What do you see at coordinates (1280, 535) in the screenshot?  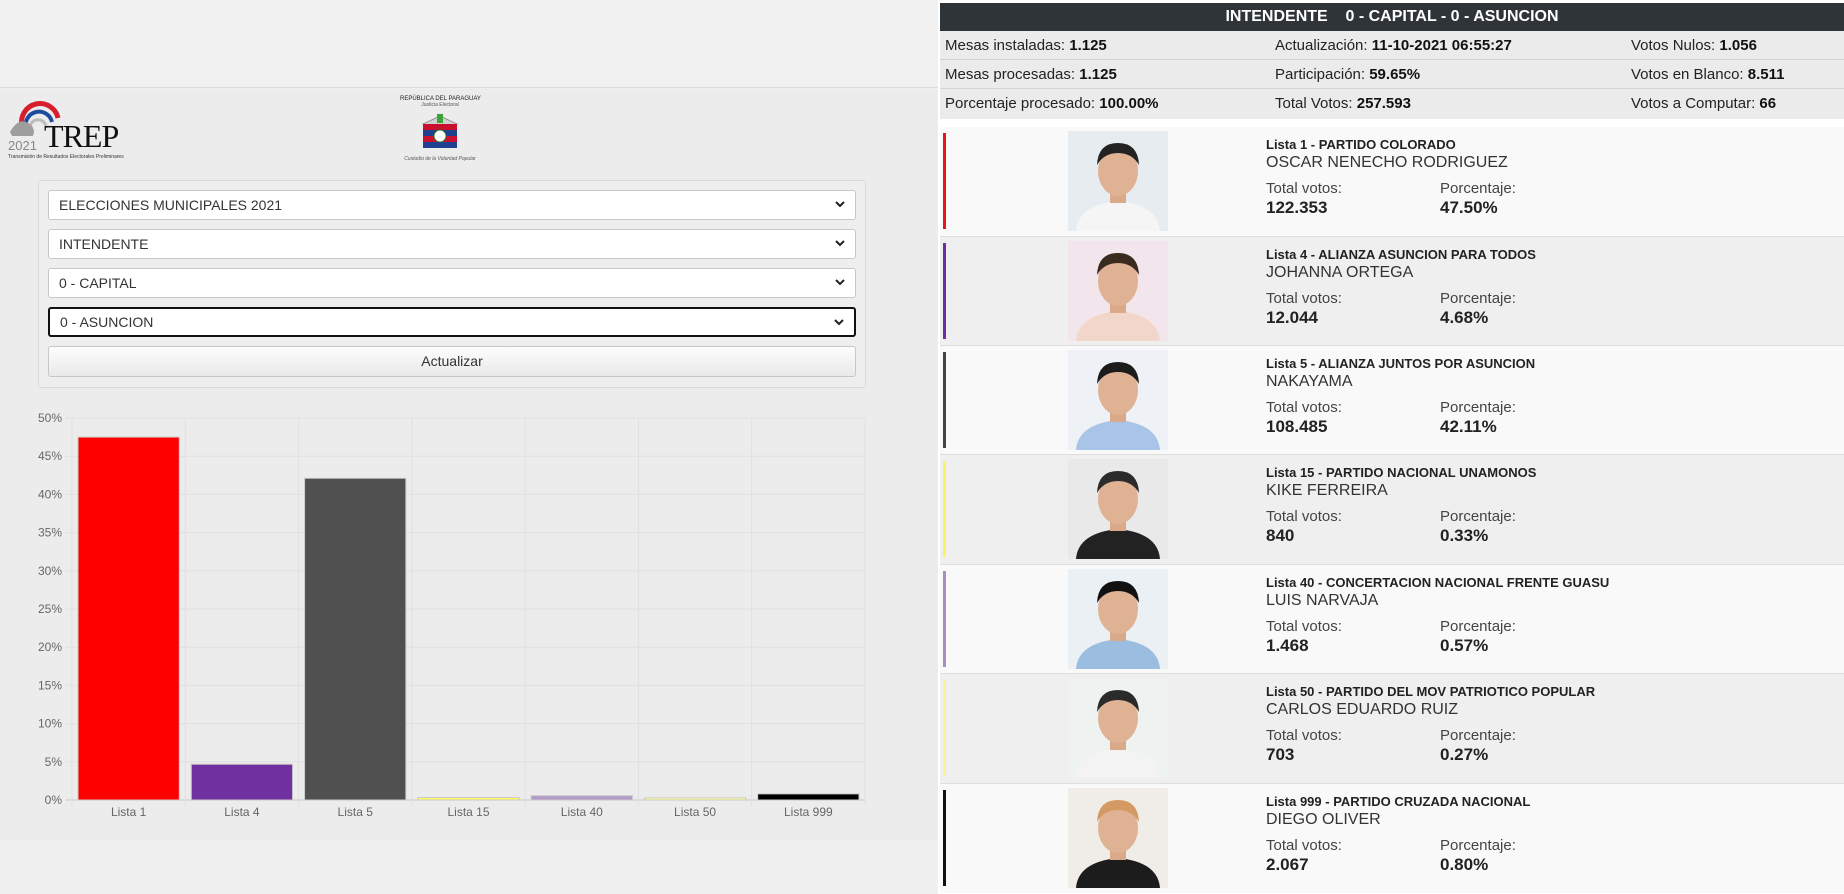 I see `candidate-votes: 840` at bounding box center [1280, 535].